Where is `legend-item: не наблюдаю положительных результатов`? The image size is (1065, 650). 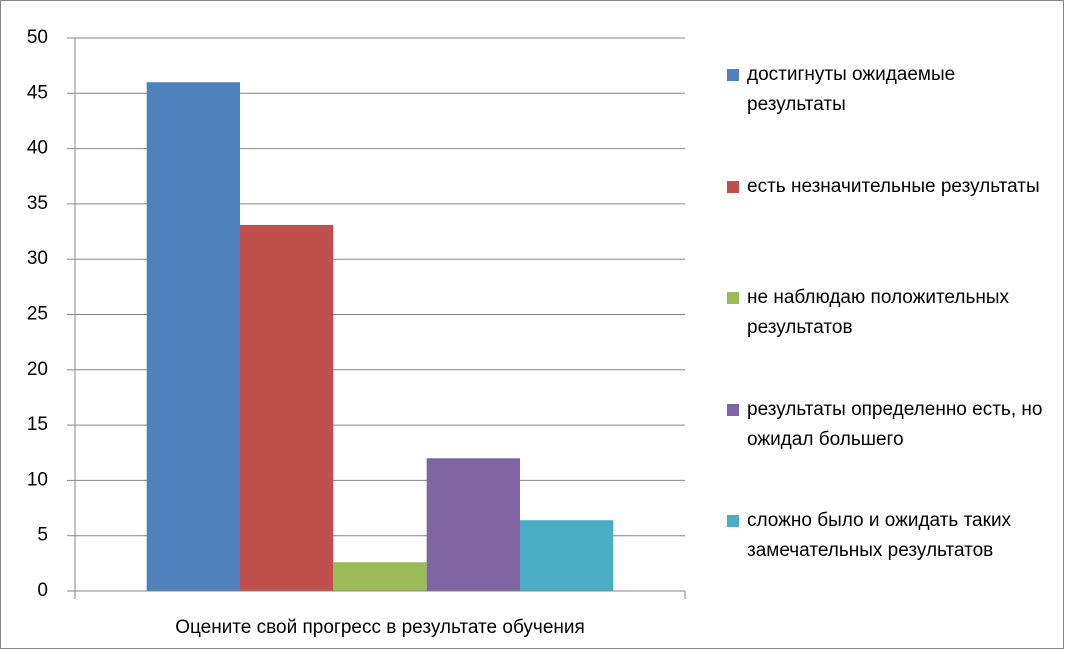 legend-item: не наблюдаю положительных результатов is located at coordinates (892, 339).